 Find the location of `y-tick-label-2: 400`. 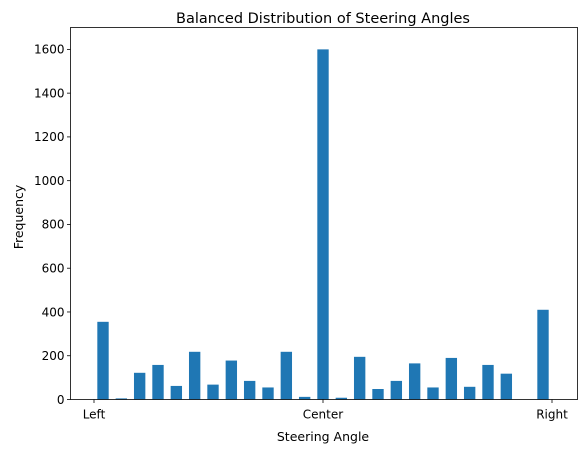

y-tick-label-2: 400 is located at coordinates (53, 312).